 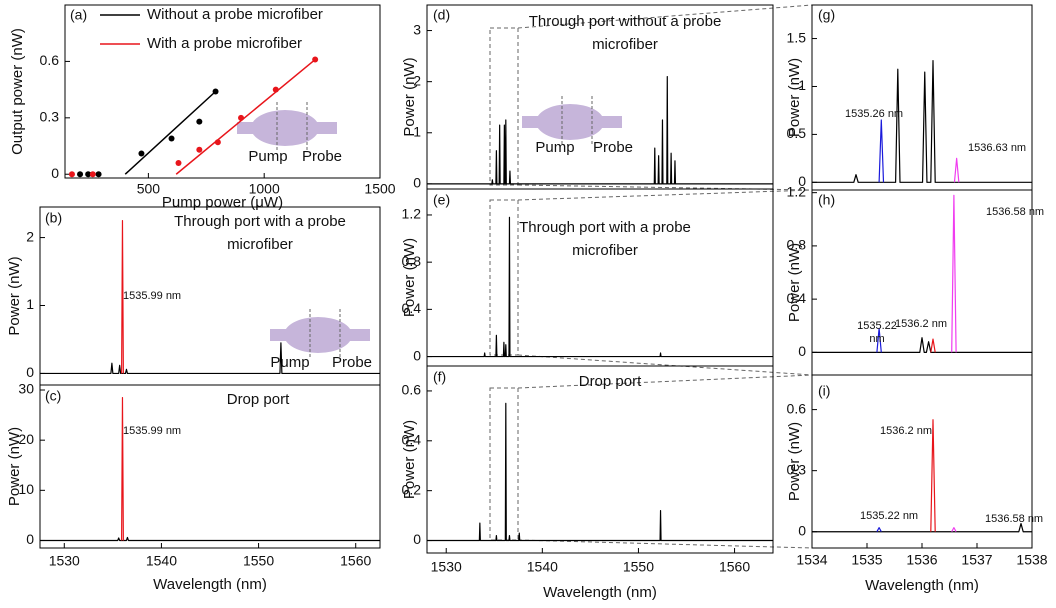 I want to click on peak-annotation: 1536.2 nm, so click(x=906, y=431).